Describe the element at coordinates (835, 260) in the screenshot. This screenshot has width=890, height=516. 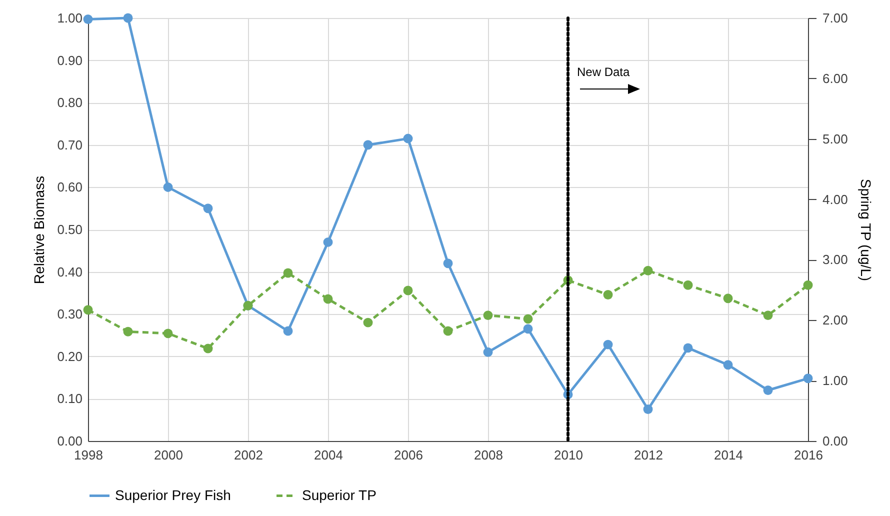
I see `y2-tick-label: 3.00` at that location.